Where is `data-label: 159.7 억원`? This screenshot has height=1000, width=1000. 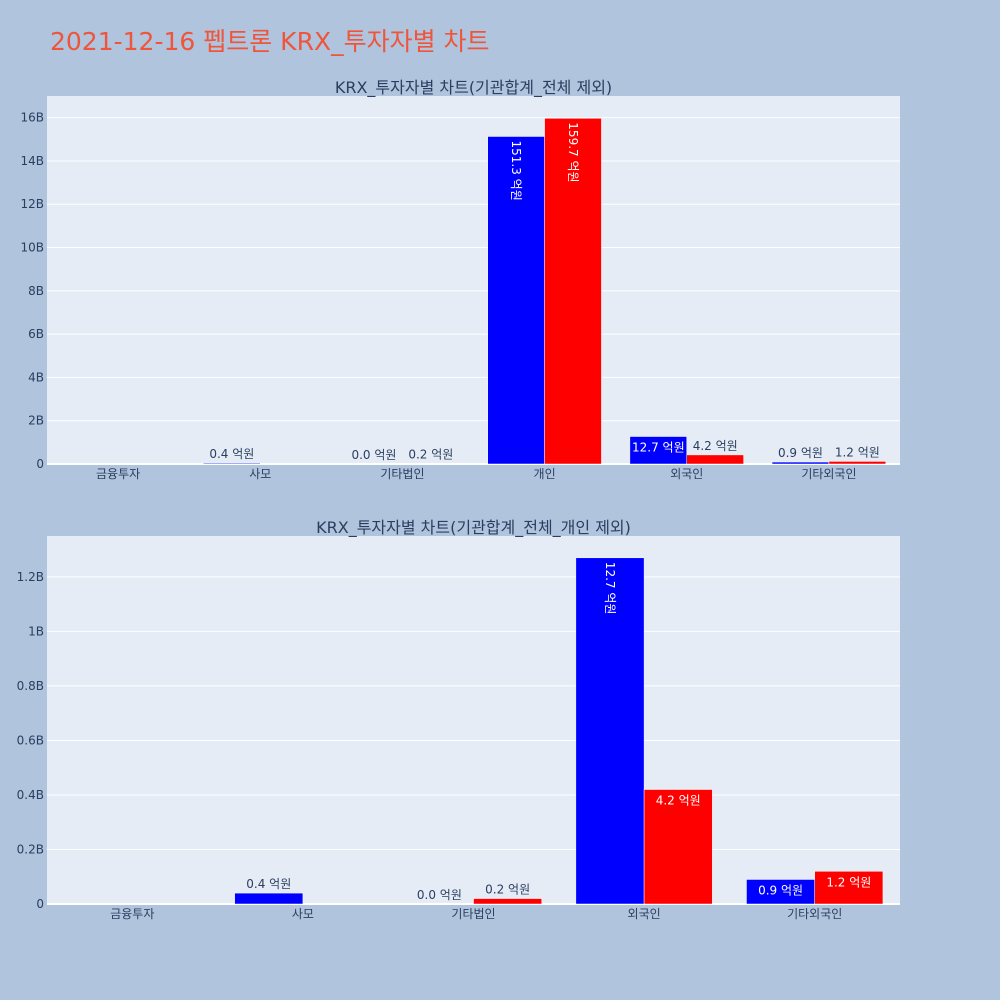
data-label: 159.7 억원 is located at coordinates (573, 152).